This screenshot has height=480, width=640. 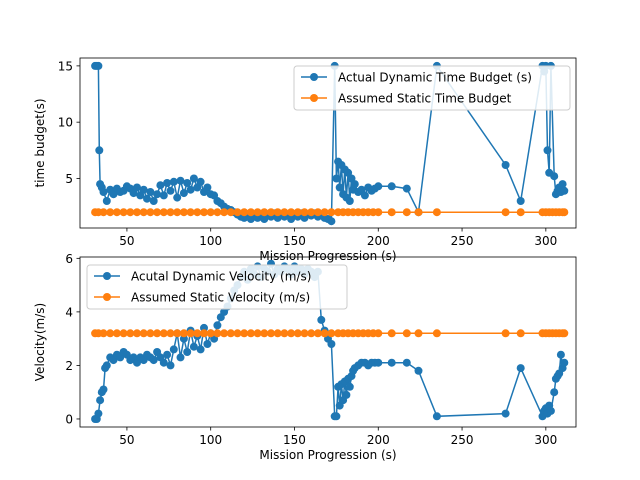 What do you see at coordinates (65, 66) in the screenshot?
I see `y-tick-label: 15` at bounding box center [65, 66].